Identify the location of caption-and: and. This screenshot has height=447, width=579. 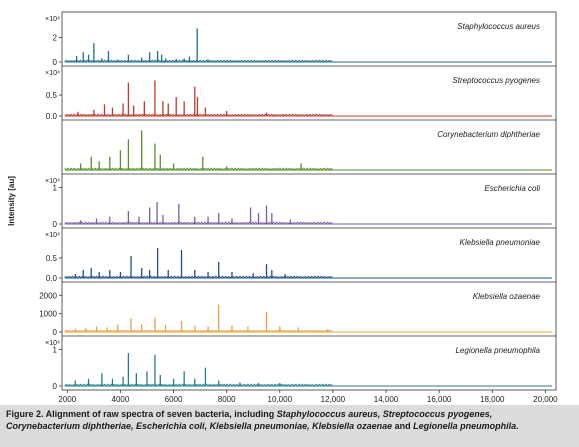
(403, 426).